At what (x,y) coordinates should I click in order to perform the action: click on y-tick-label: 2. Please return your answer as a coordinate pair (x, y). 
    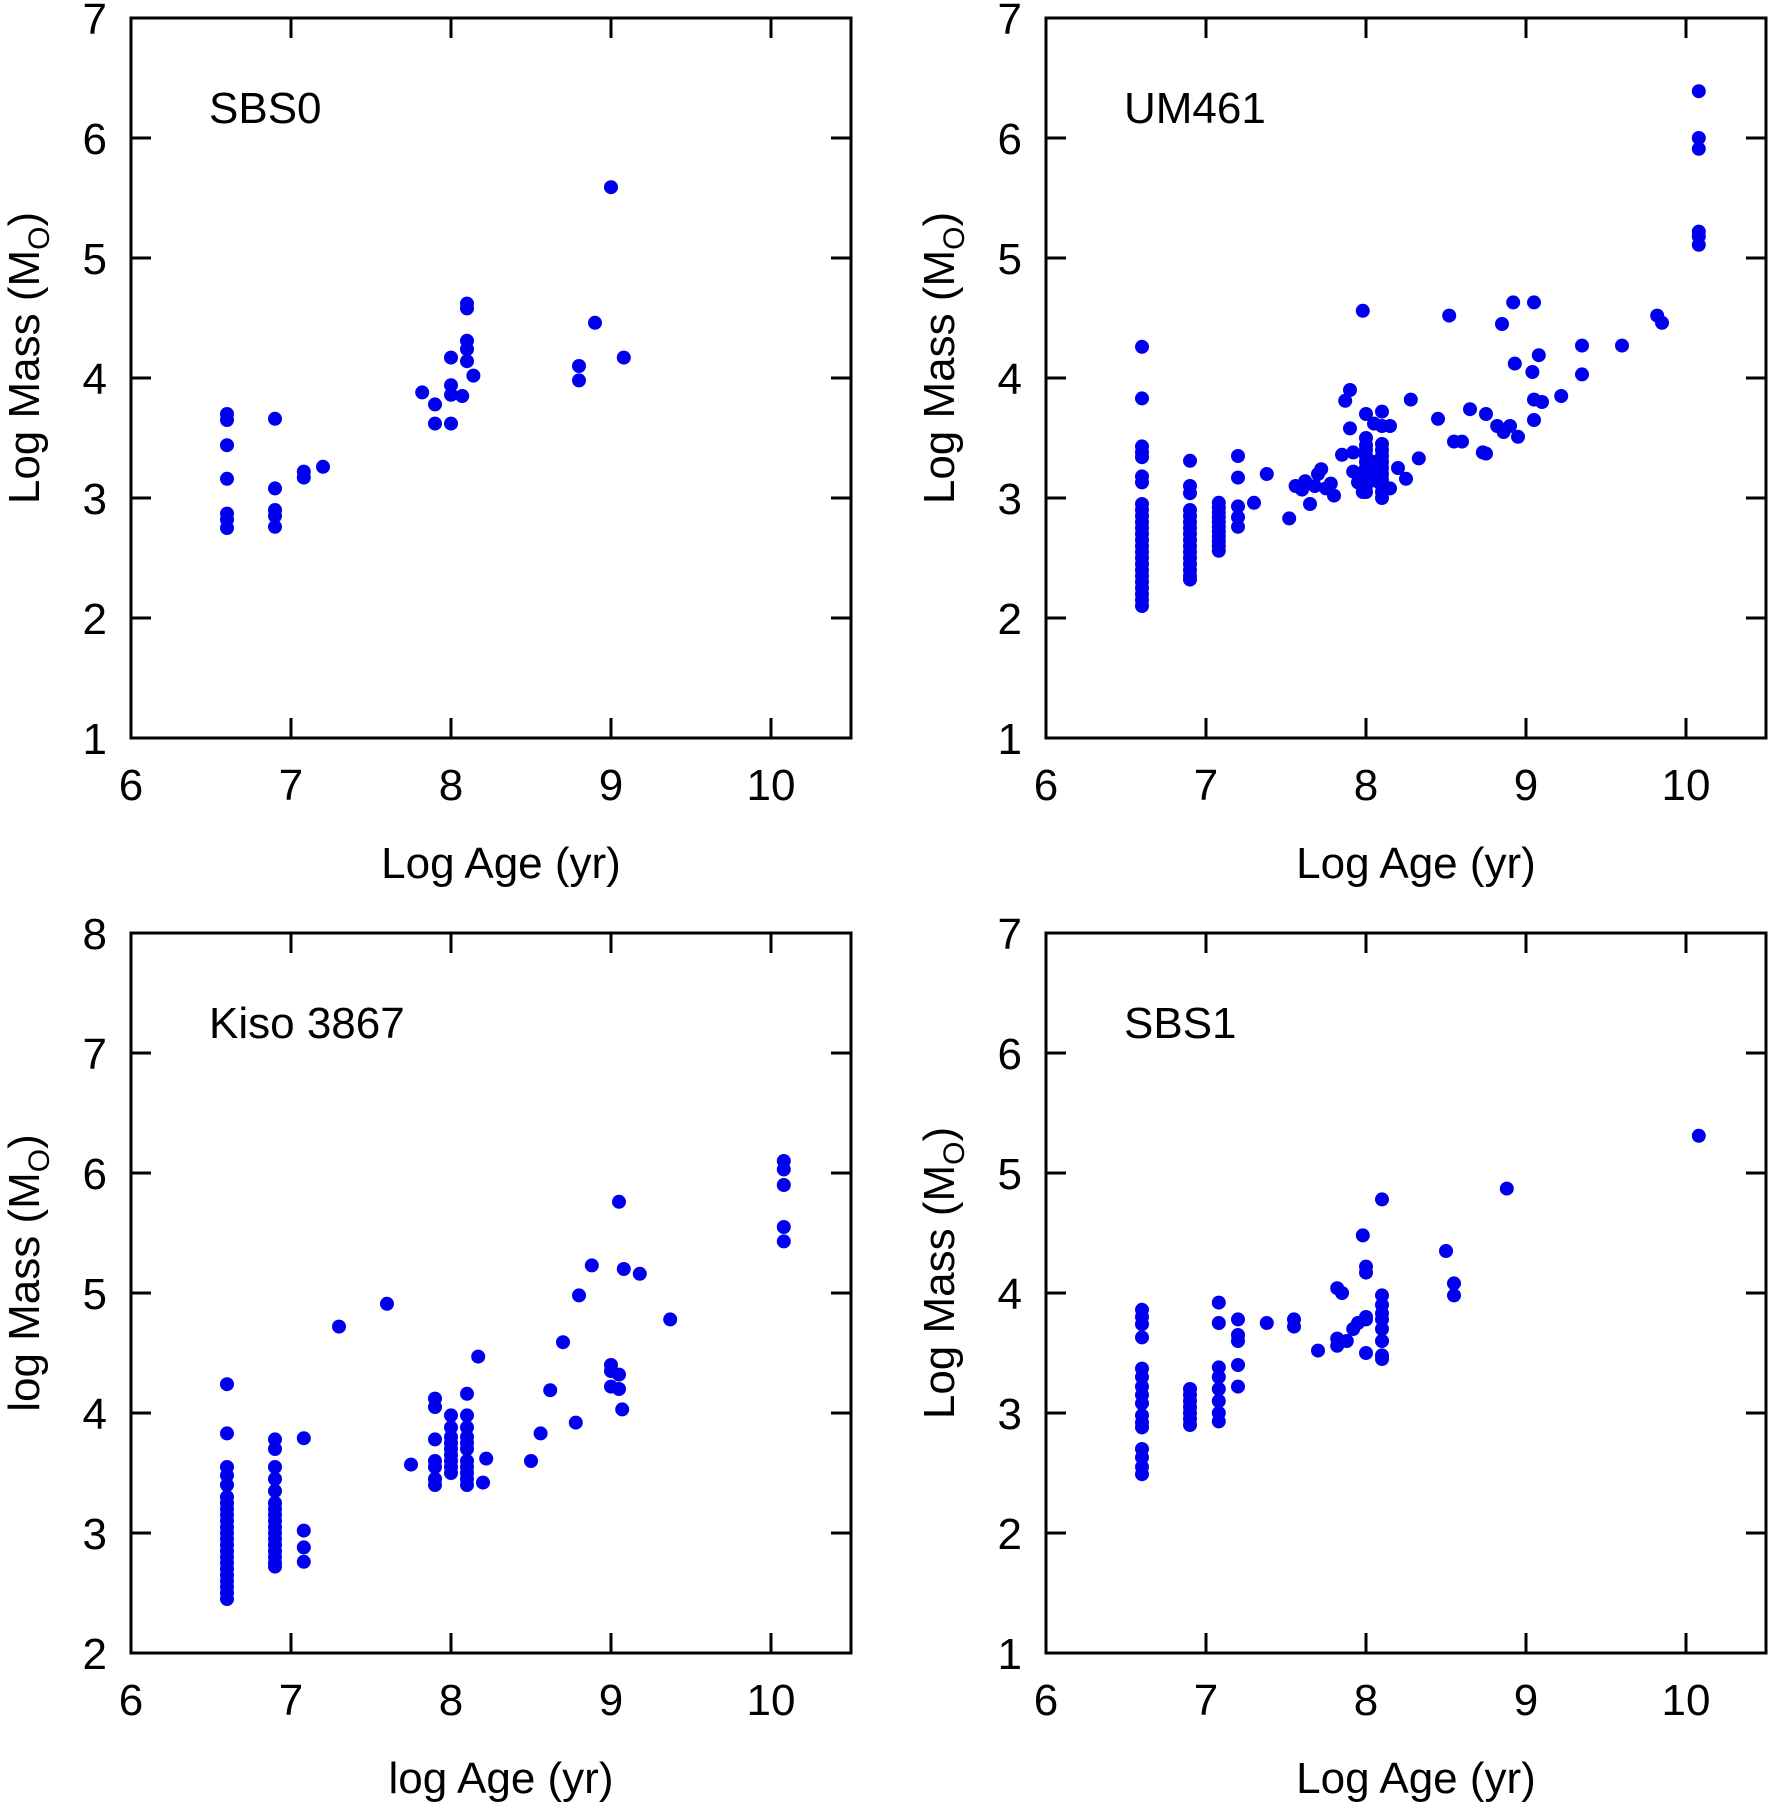
    Looking at the image, I should click on (1010, 619).